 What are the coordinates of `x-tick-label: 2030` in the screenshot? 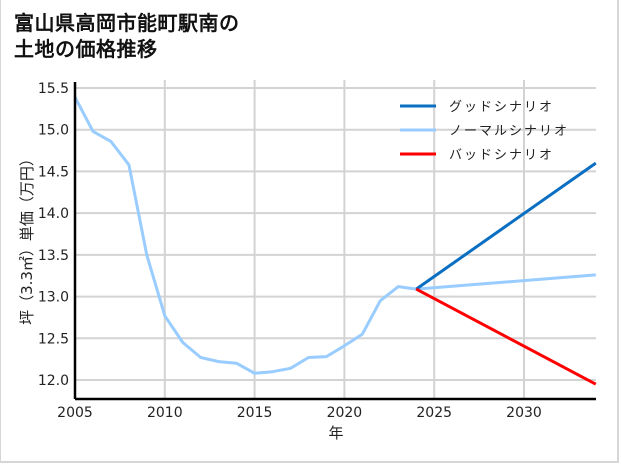 It's located at (524, 413).